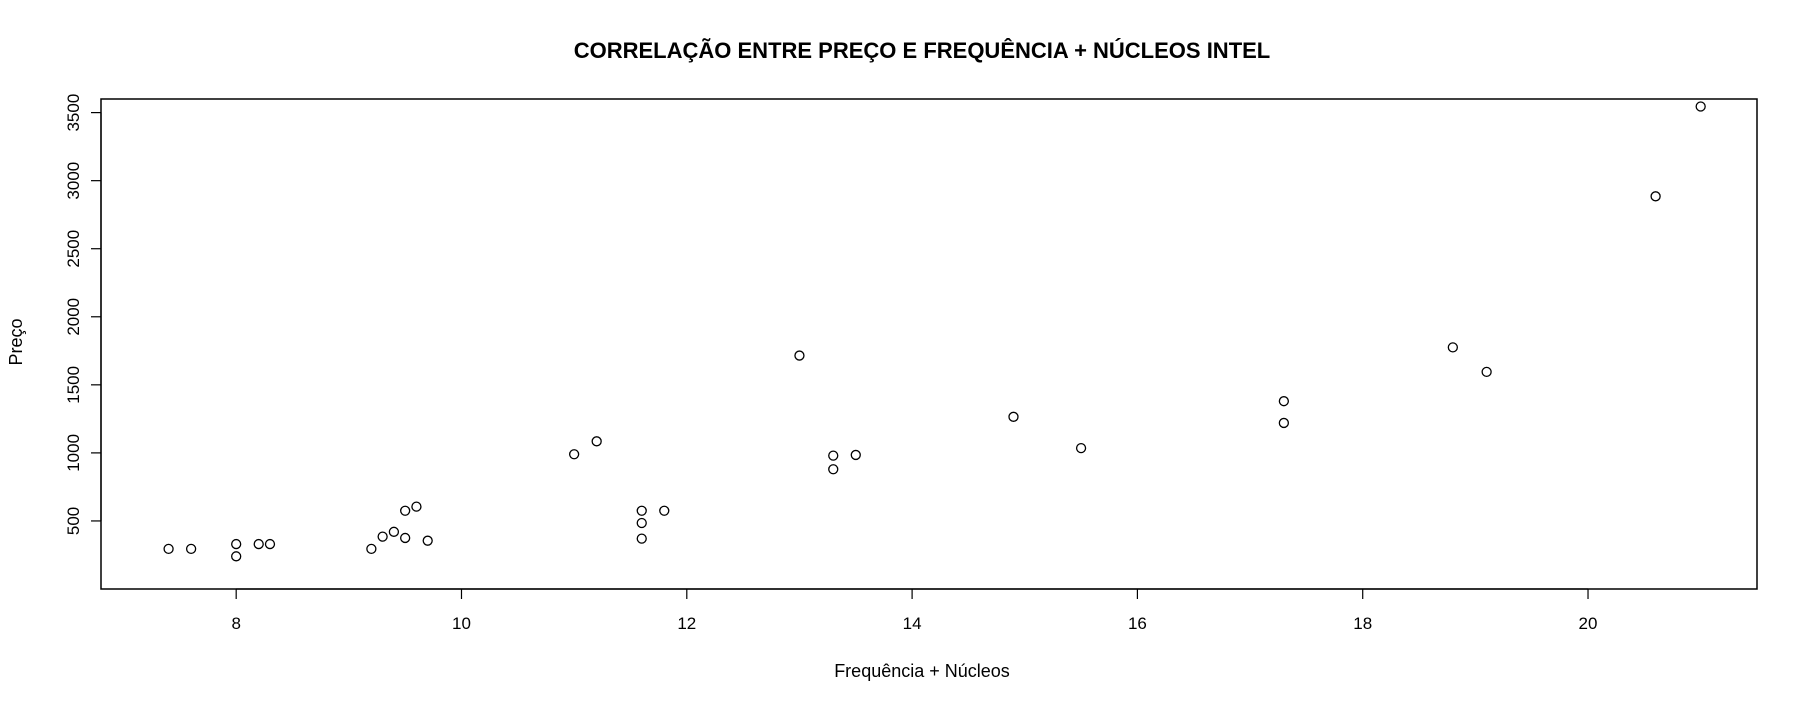  Describe the element at coordinates (235, 623) in the screenshot. I see `x-tick-label: 8` at that location.